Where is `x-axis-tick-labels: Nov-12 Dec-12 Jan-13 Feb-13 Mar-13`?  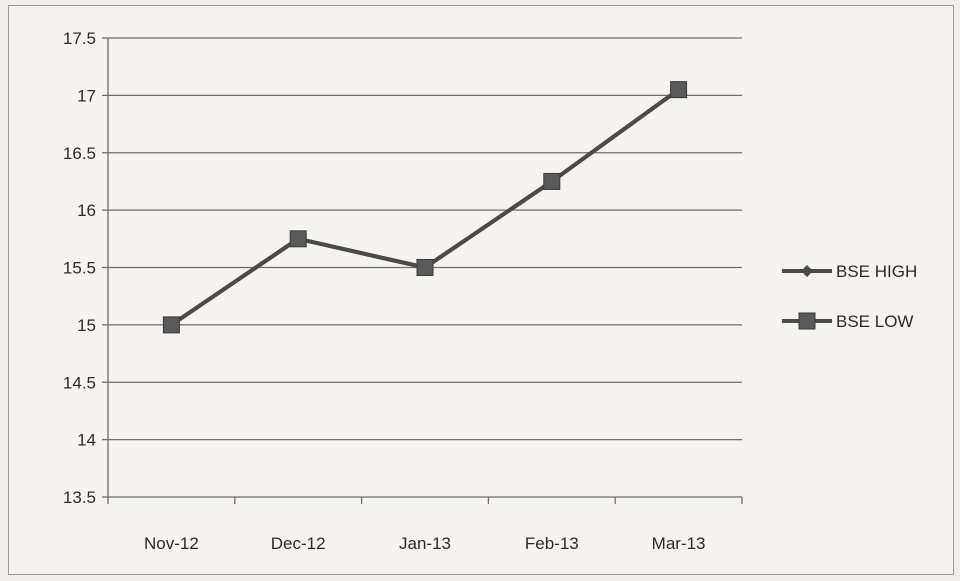 x-axis-tick-labels: Nov-12 Dec-12 Jan-13 Feb-13 Mar-13 is located at coordinates (425, 543).